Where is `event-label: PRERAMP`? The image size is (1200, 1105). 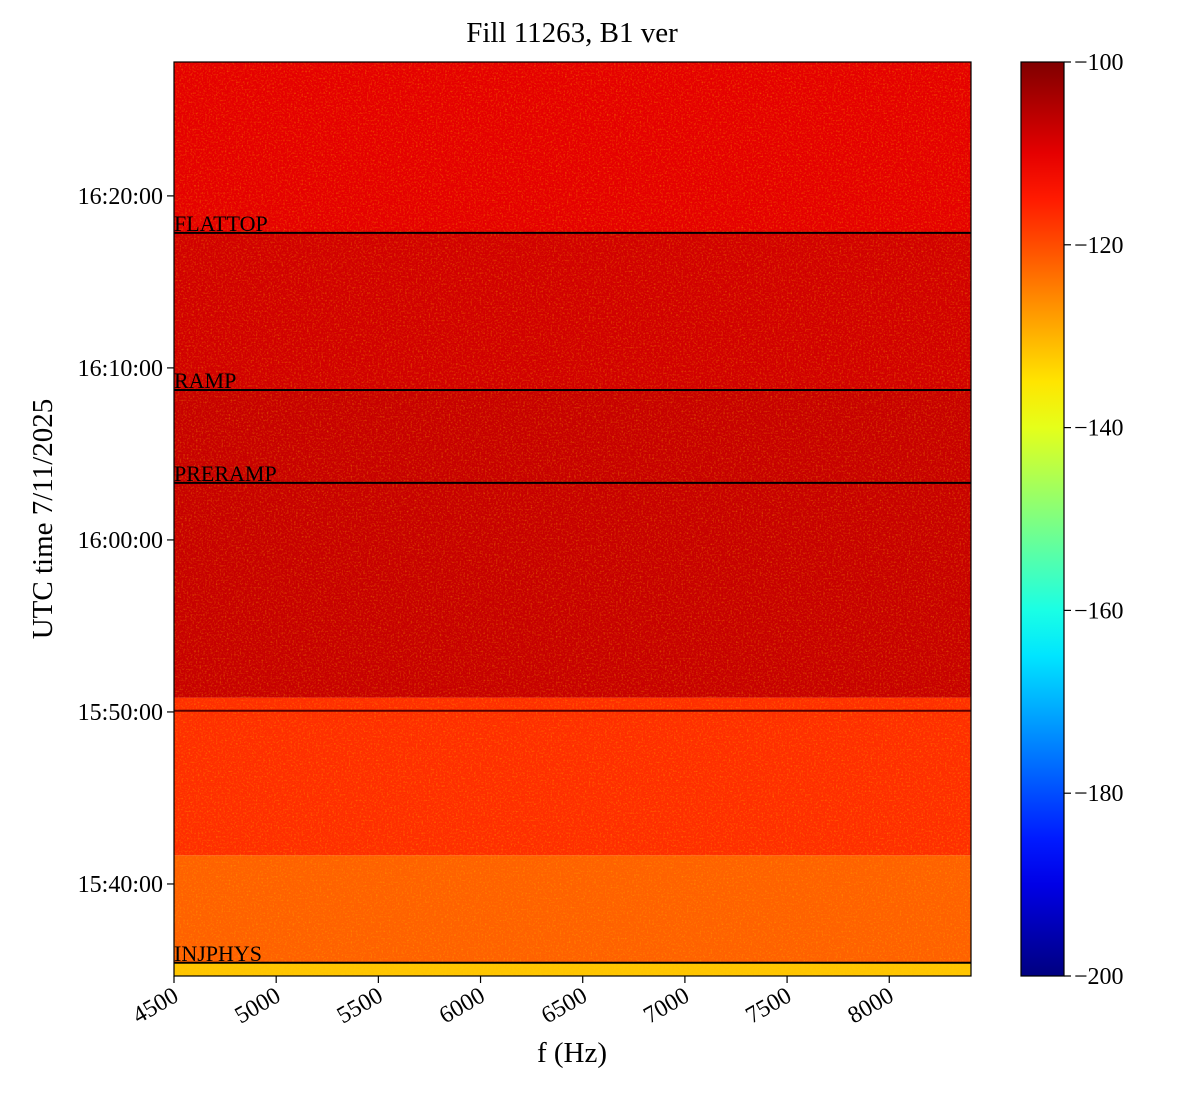
event-label: PRERAMP is located at coordinates (225, 473).